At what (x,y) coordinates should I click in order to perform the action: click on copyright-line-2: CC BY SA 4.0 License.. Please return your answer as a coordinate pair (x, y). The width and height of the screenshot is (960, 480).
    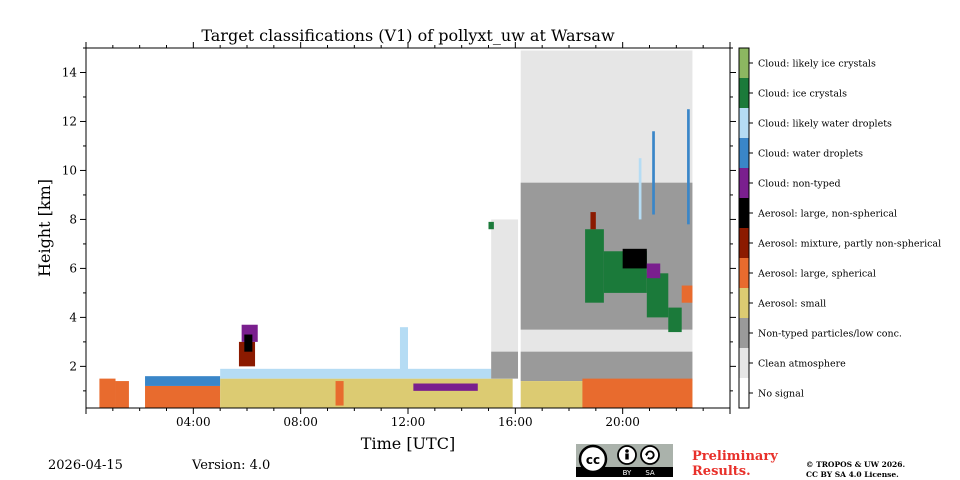
    Looking at the image, I should click on (852, 474).